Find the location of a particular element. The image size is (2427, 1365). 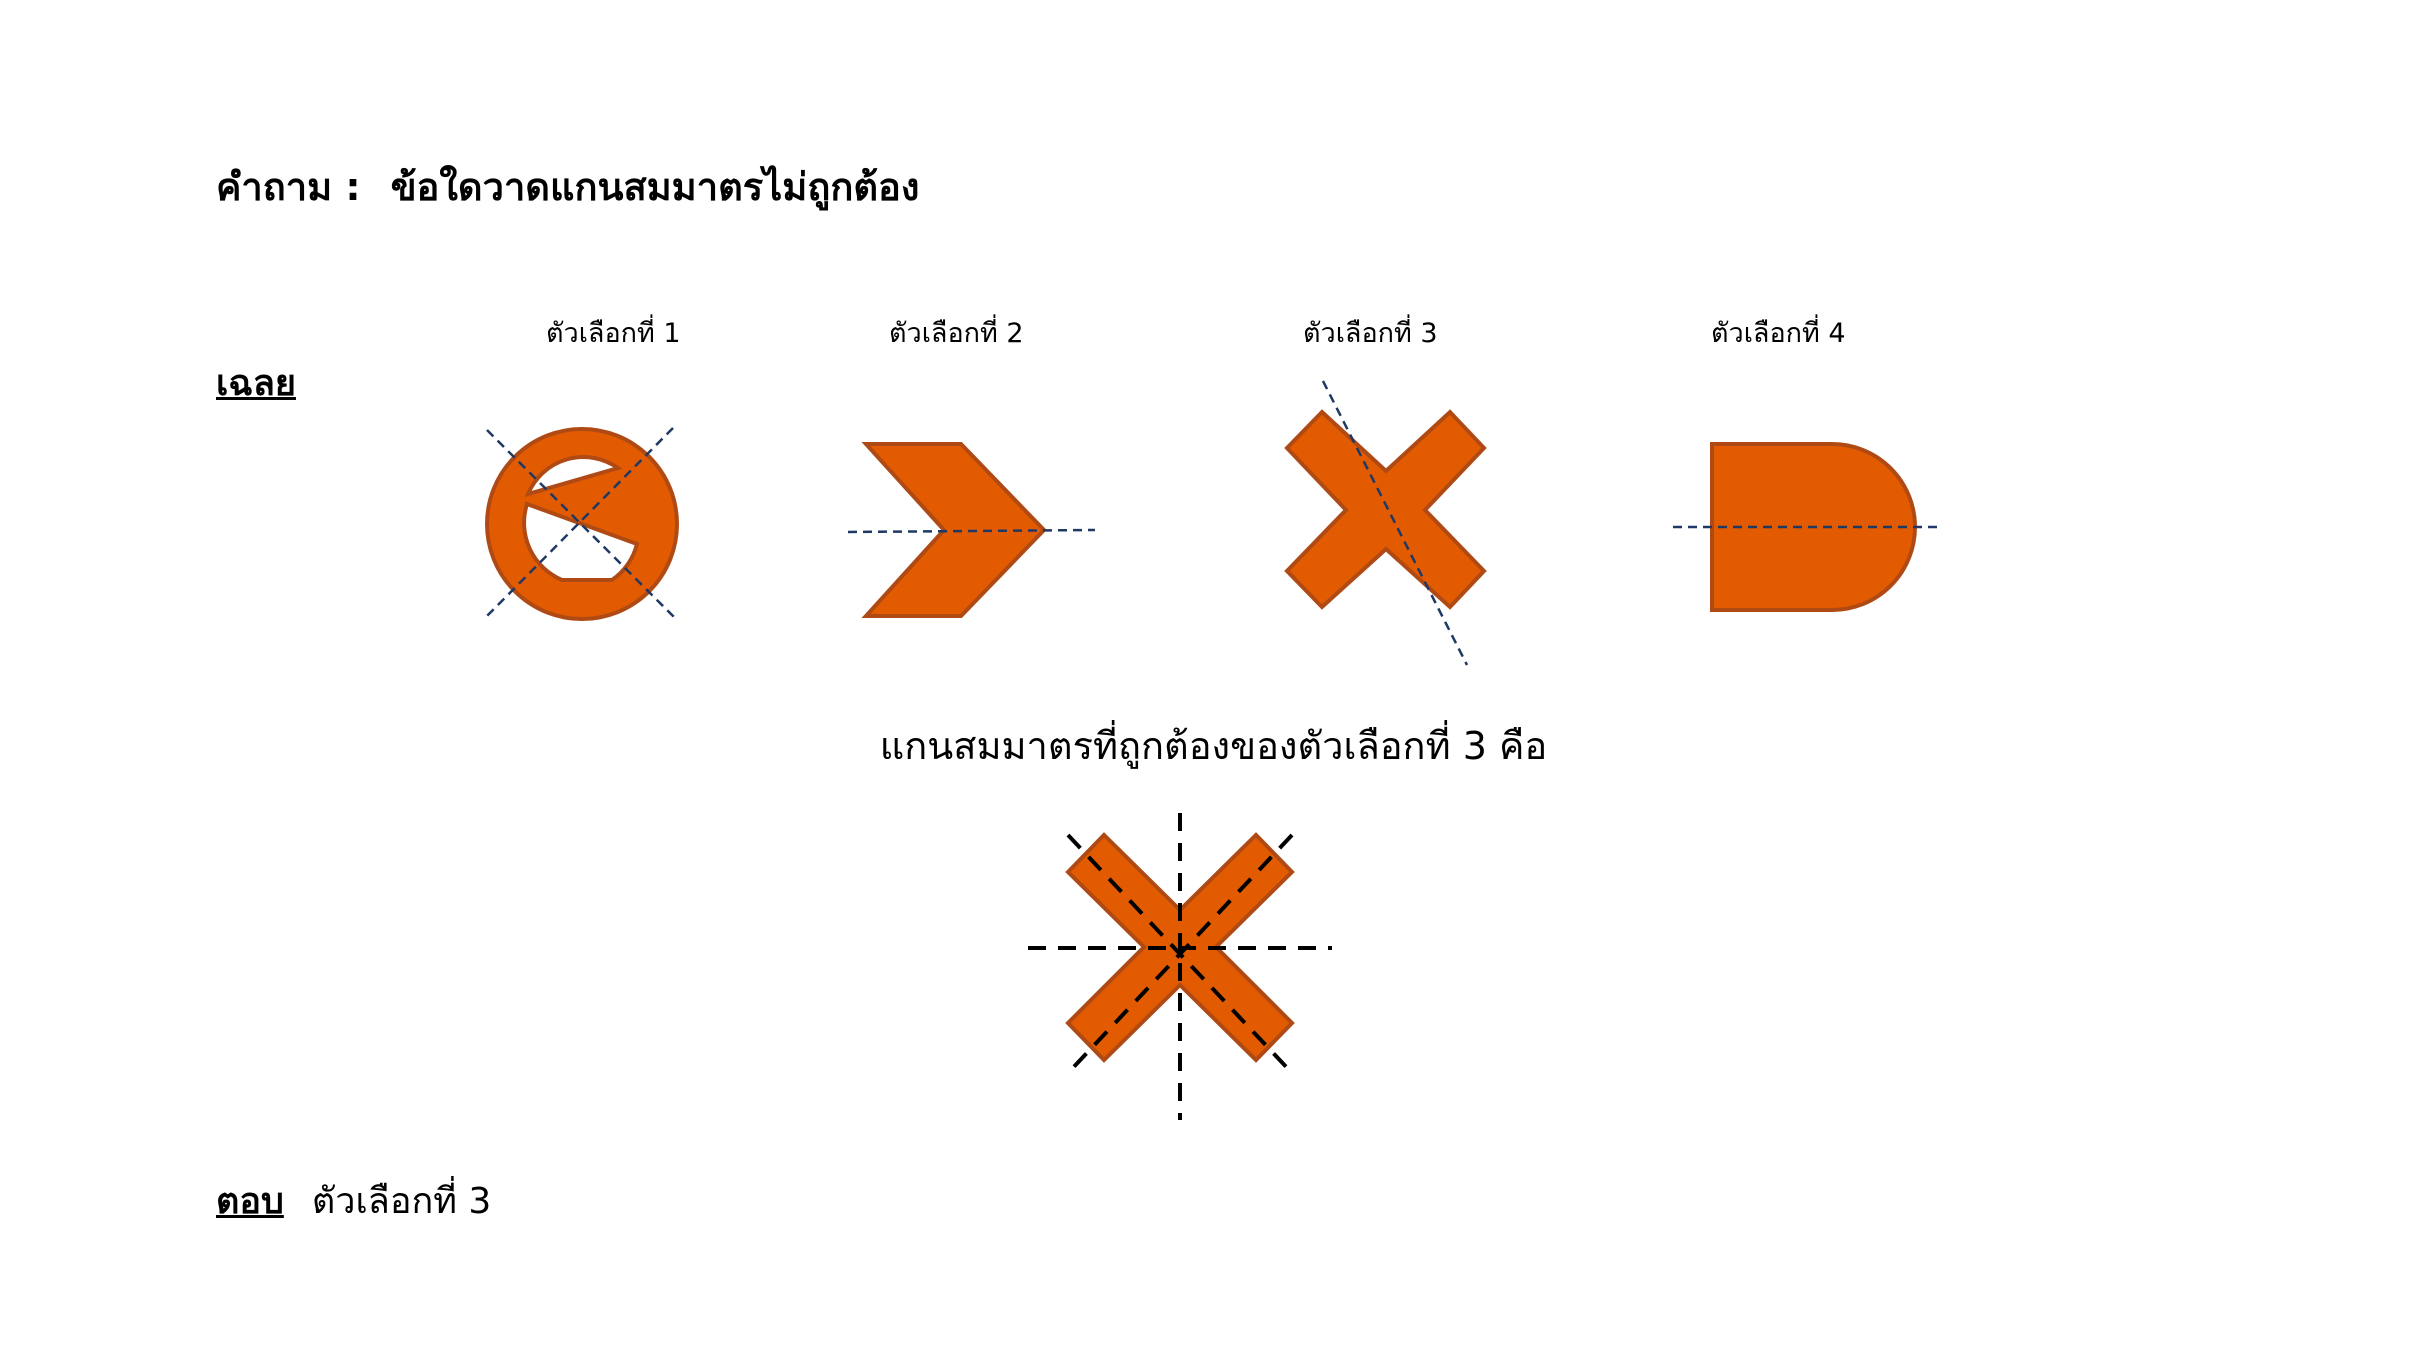

final-answer-label: ตอบ is located at coordinates (250, 1201).